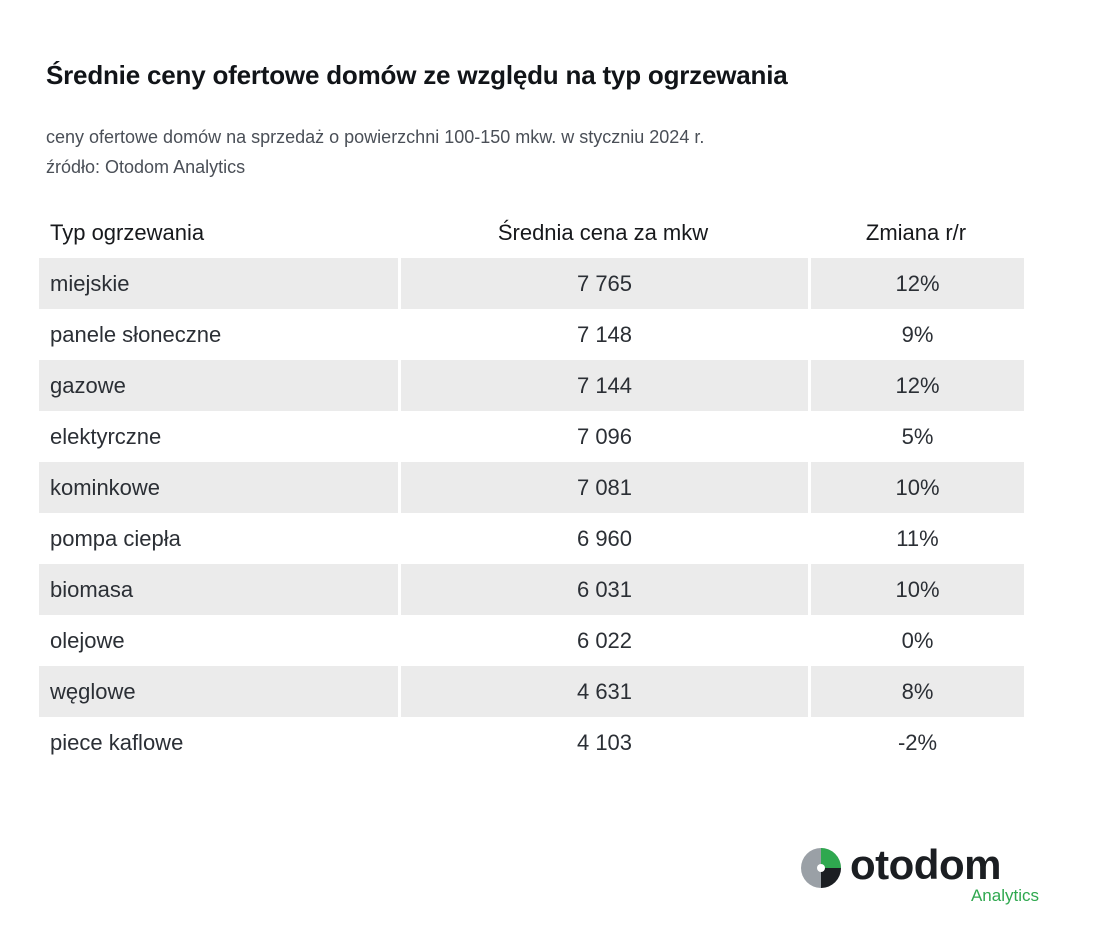 The width and height of the screenshot is (1100, 937). What do you see at coordinates (603, 538) in the screenshot?
I see `cell-average-price: 6 960` at bounding box center [603, 538].